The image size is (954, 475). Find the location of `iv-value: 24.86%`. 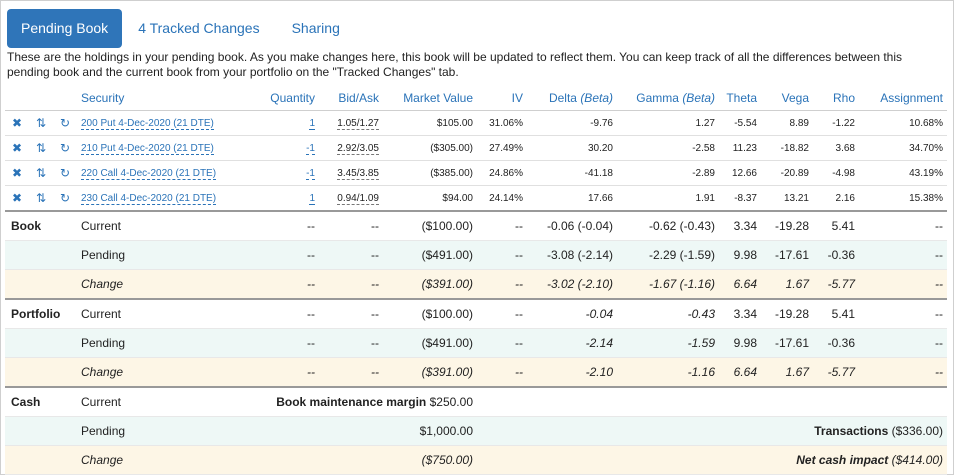

iv-value: 24.86% is located at coordinates (502, 173).